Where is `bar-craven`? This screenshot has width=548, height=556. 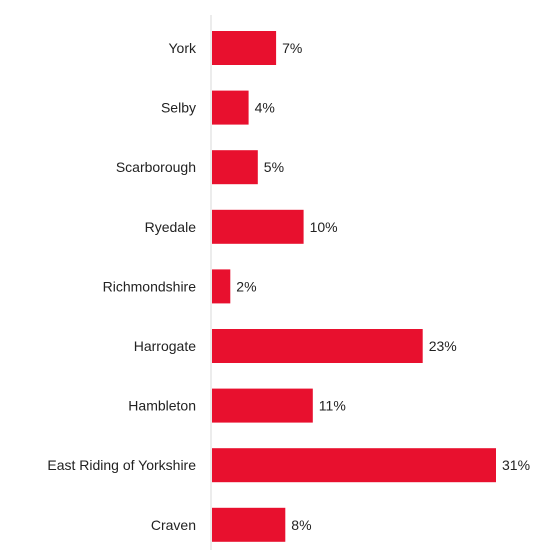
bar-craven is located at coordinates (249, 524).